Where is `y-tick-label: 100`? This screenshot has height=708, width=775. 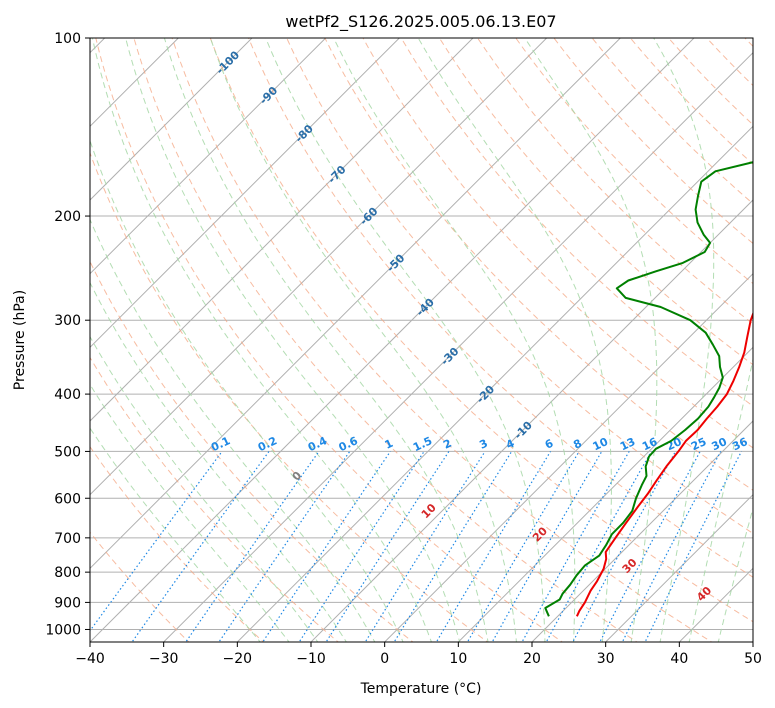
y-tick-label: 100 is located at coordinates (67, 39).